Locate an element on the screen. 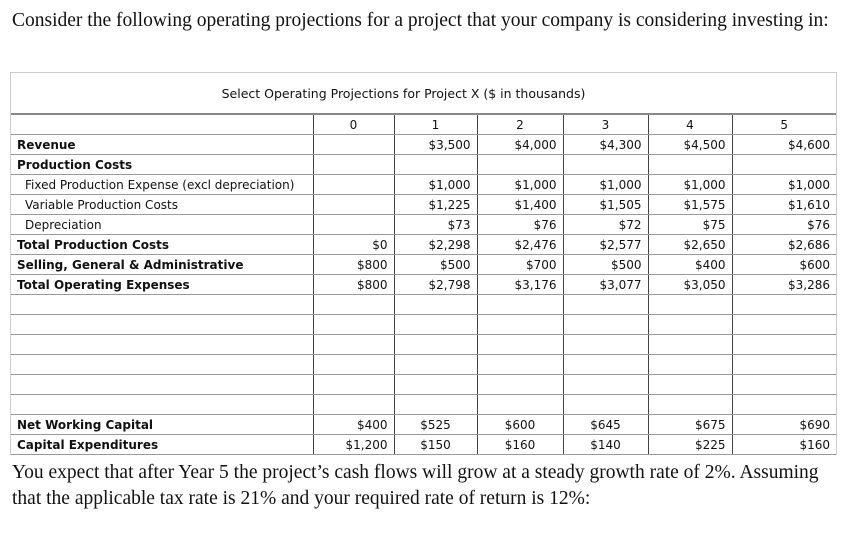 The image size is (854, 549). row-label: Selling, General & Administrative is located at coordinates (162, 264).